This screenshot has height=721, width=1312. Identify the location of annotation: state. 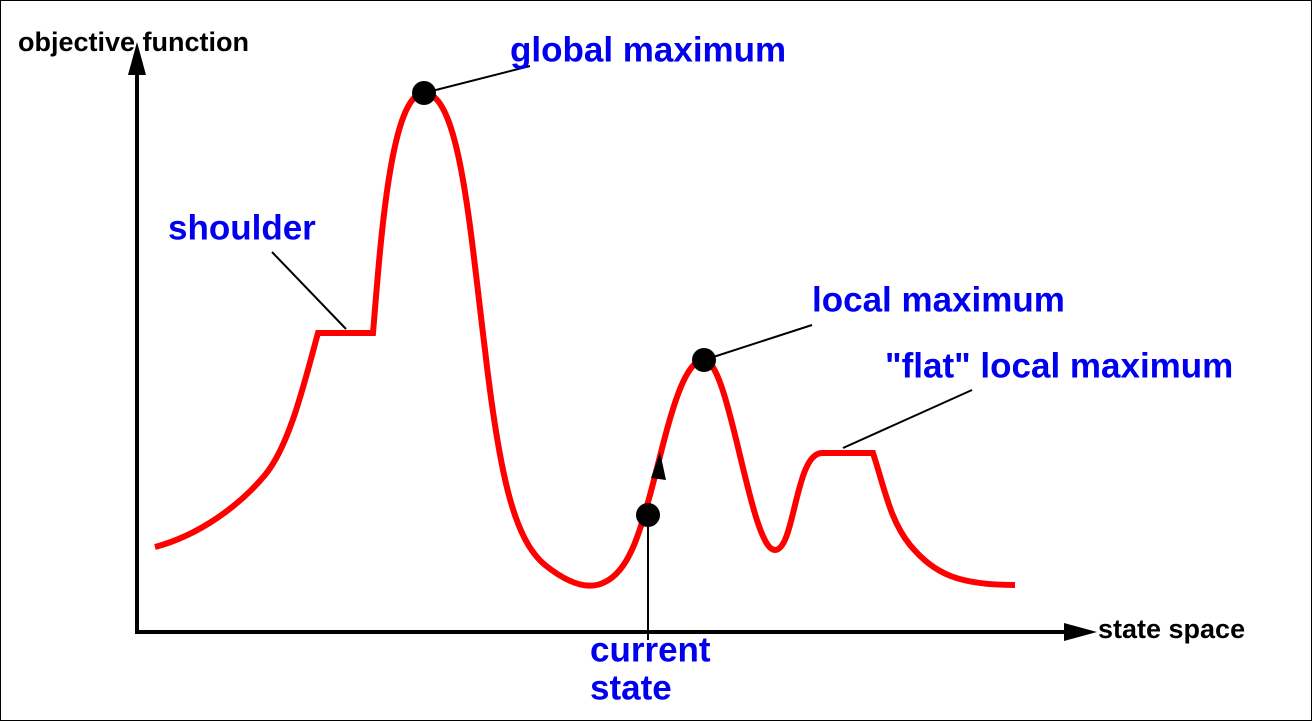
(631, 687).